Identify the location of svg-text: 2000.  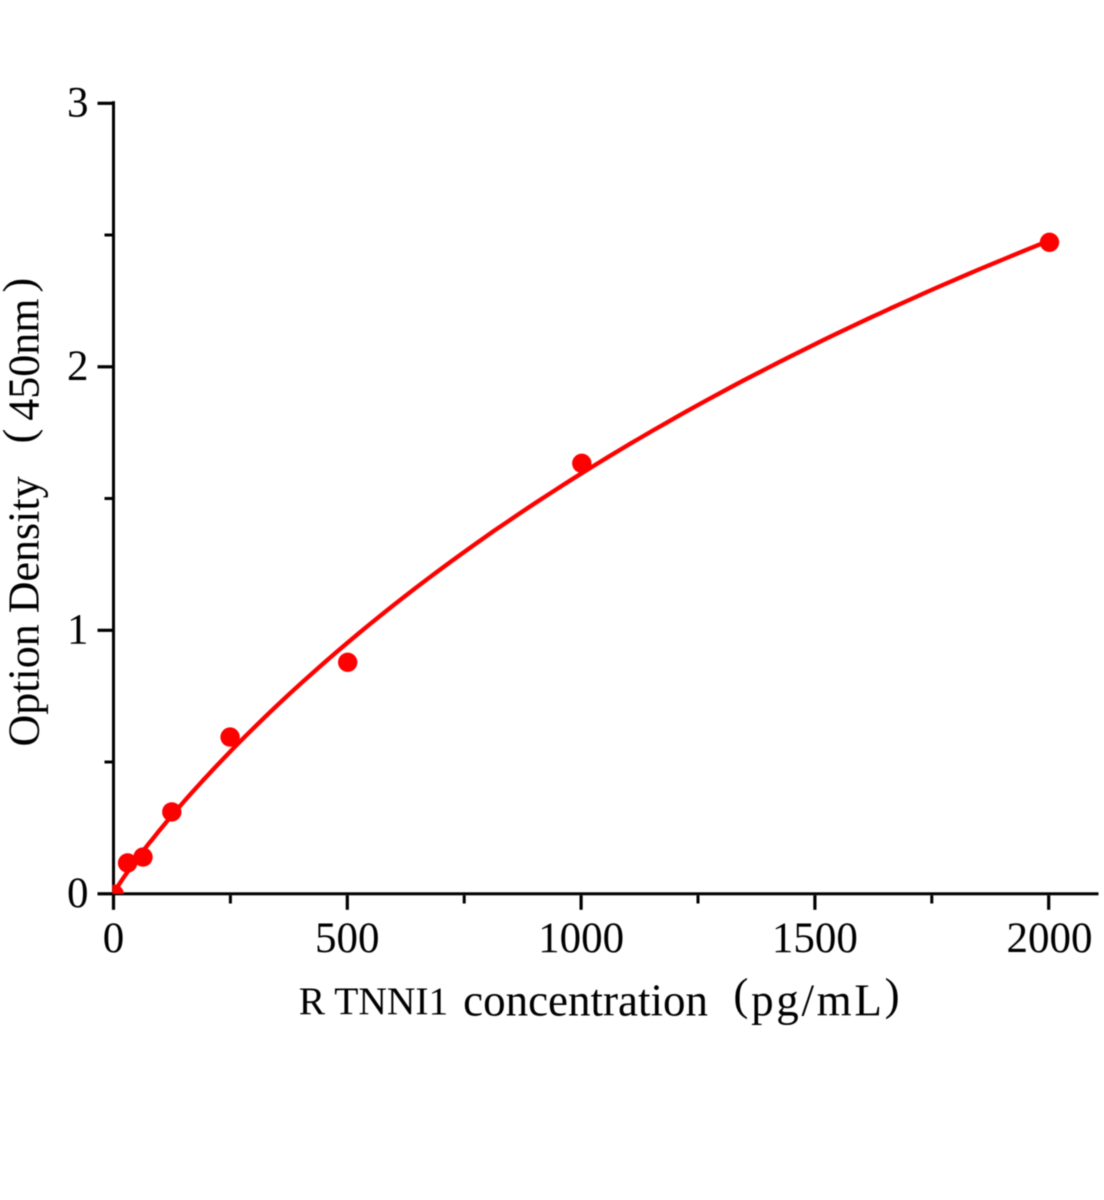
(1050, 938).